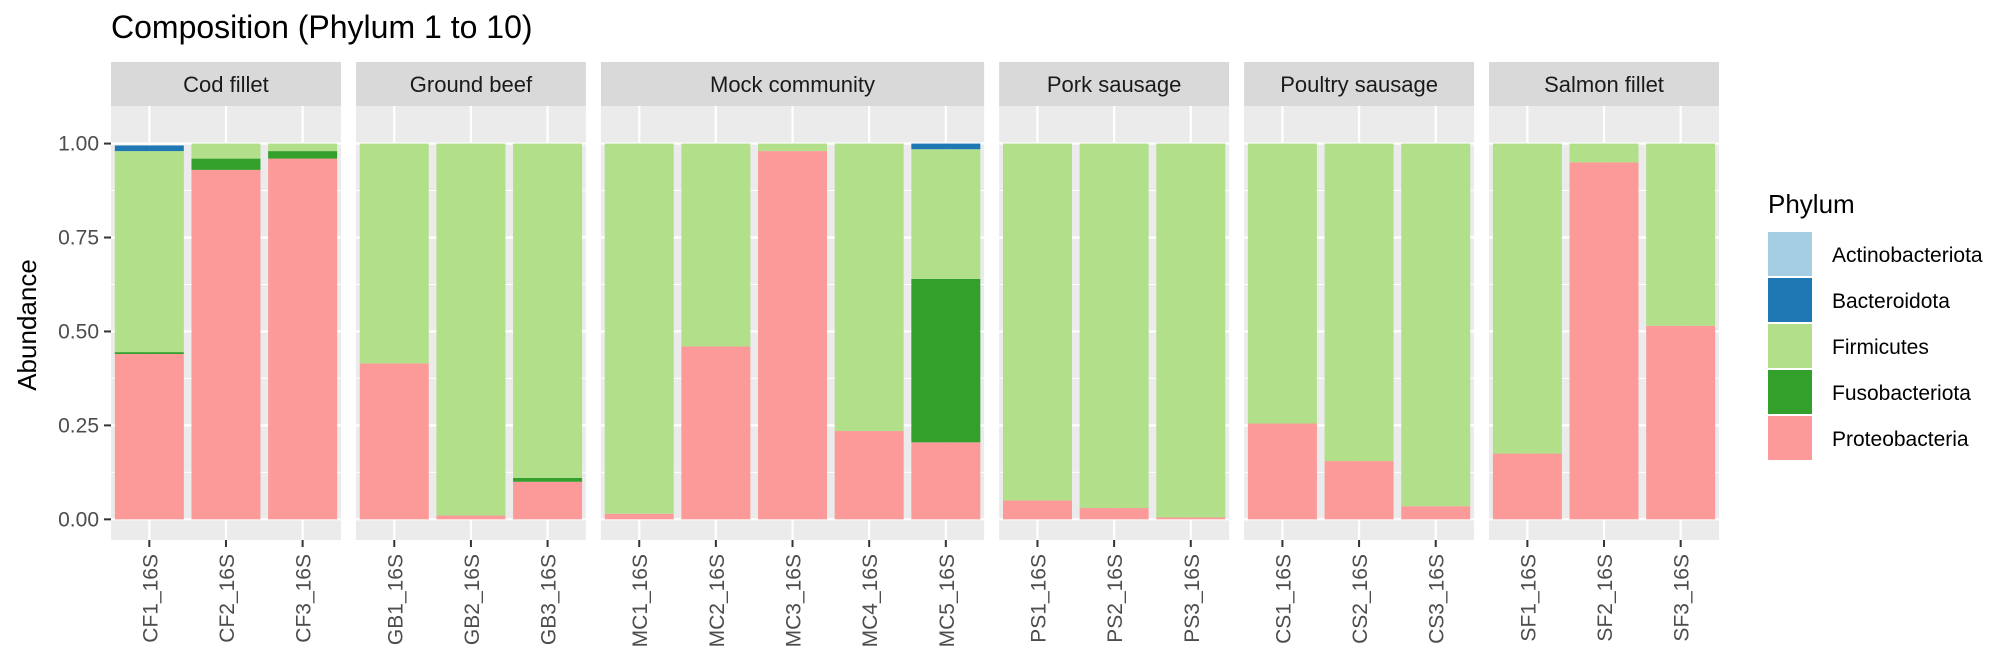  I want to click on facet-strip-label: Mock community, so click(792, 84).